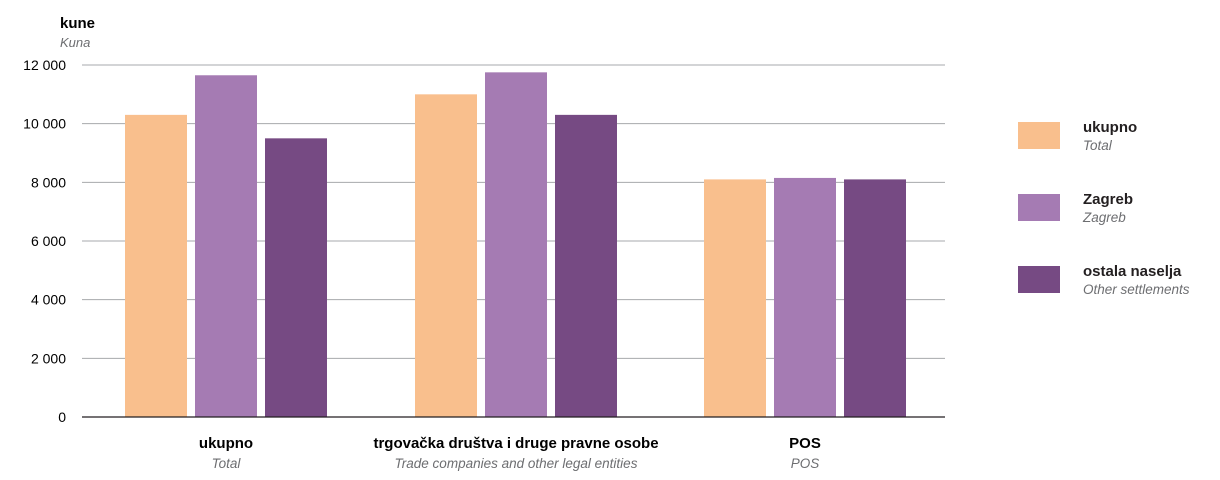 The image size is (1220, 480). Describe the element at coordinates (44, 65) in the screenshot. I see `y-tick-label: 12 000` at that location.